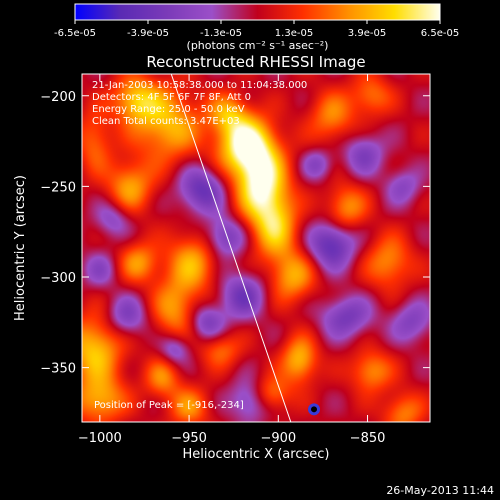 Image resolution: width=500 pixels, height=500 pixels. I want to click on colorbar-tick-label: 6.5e-05, so click(440, 33).